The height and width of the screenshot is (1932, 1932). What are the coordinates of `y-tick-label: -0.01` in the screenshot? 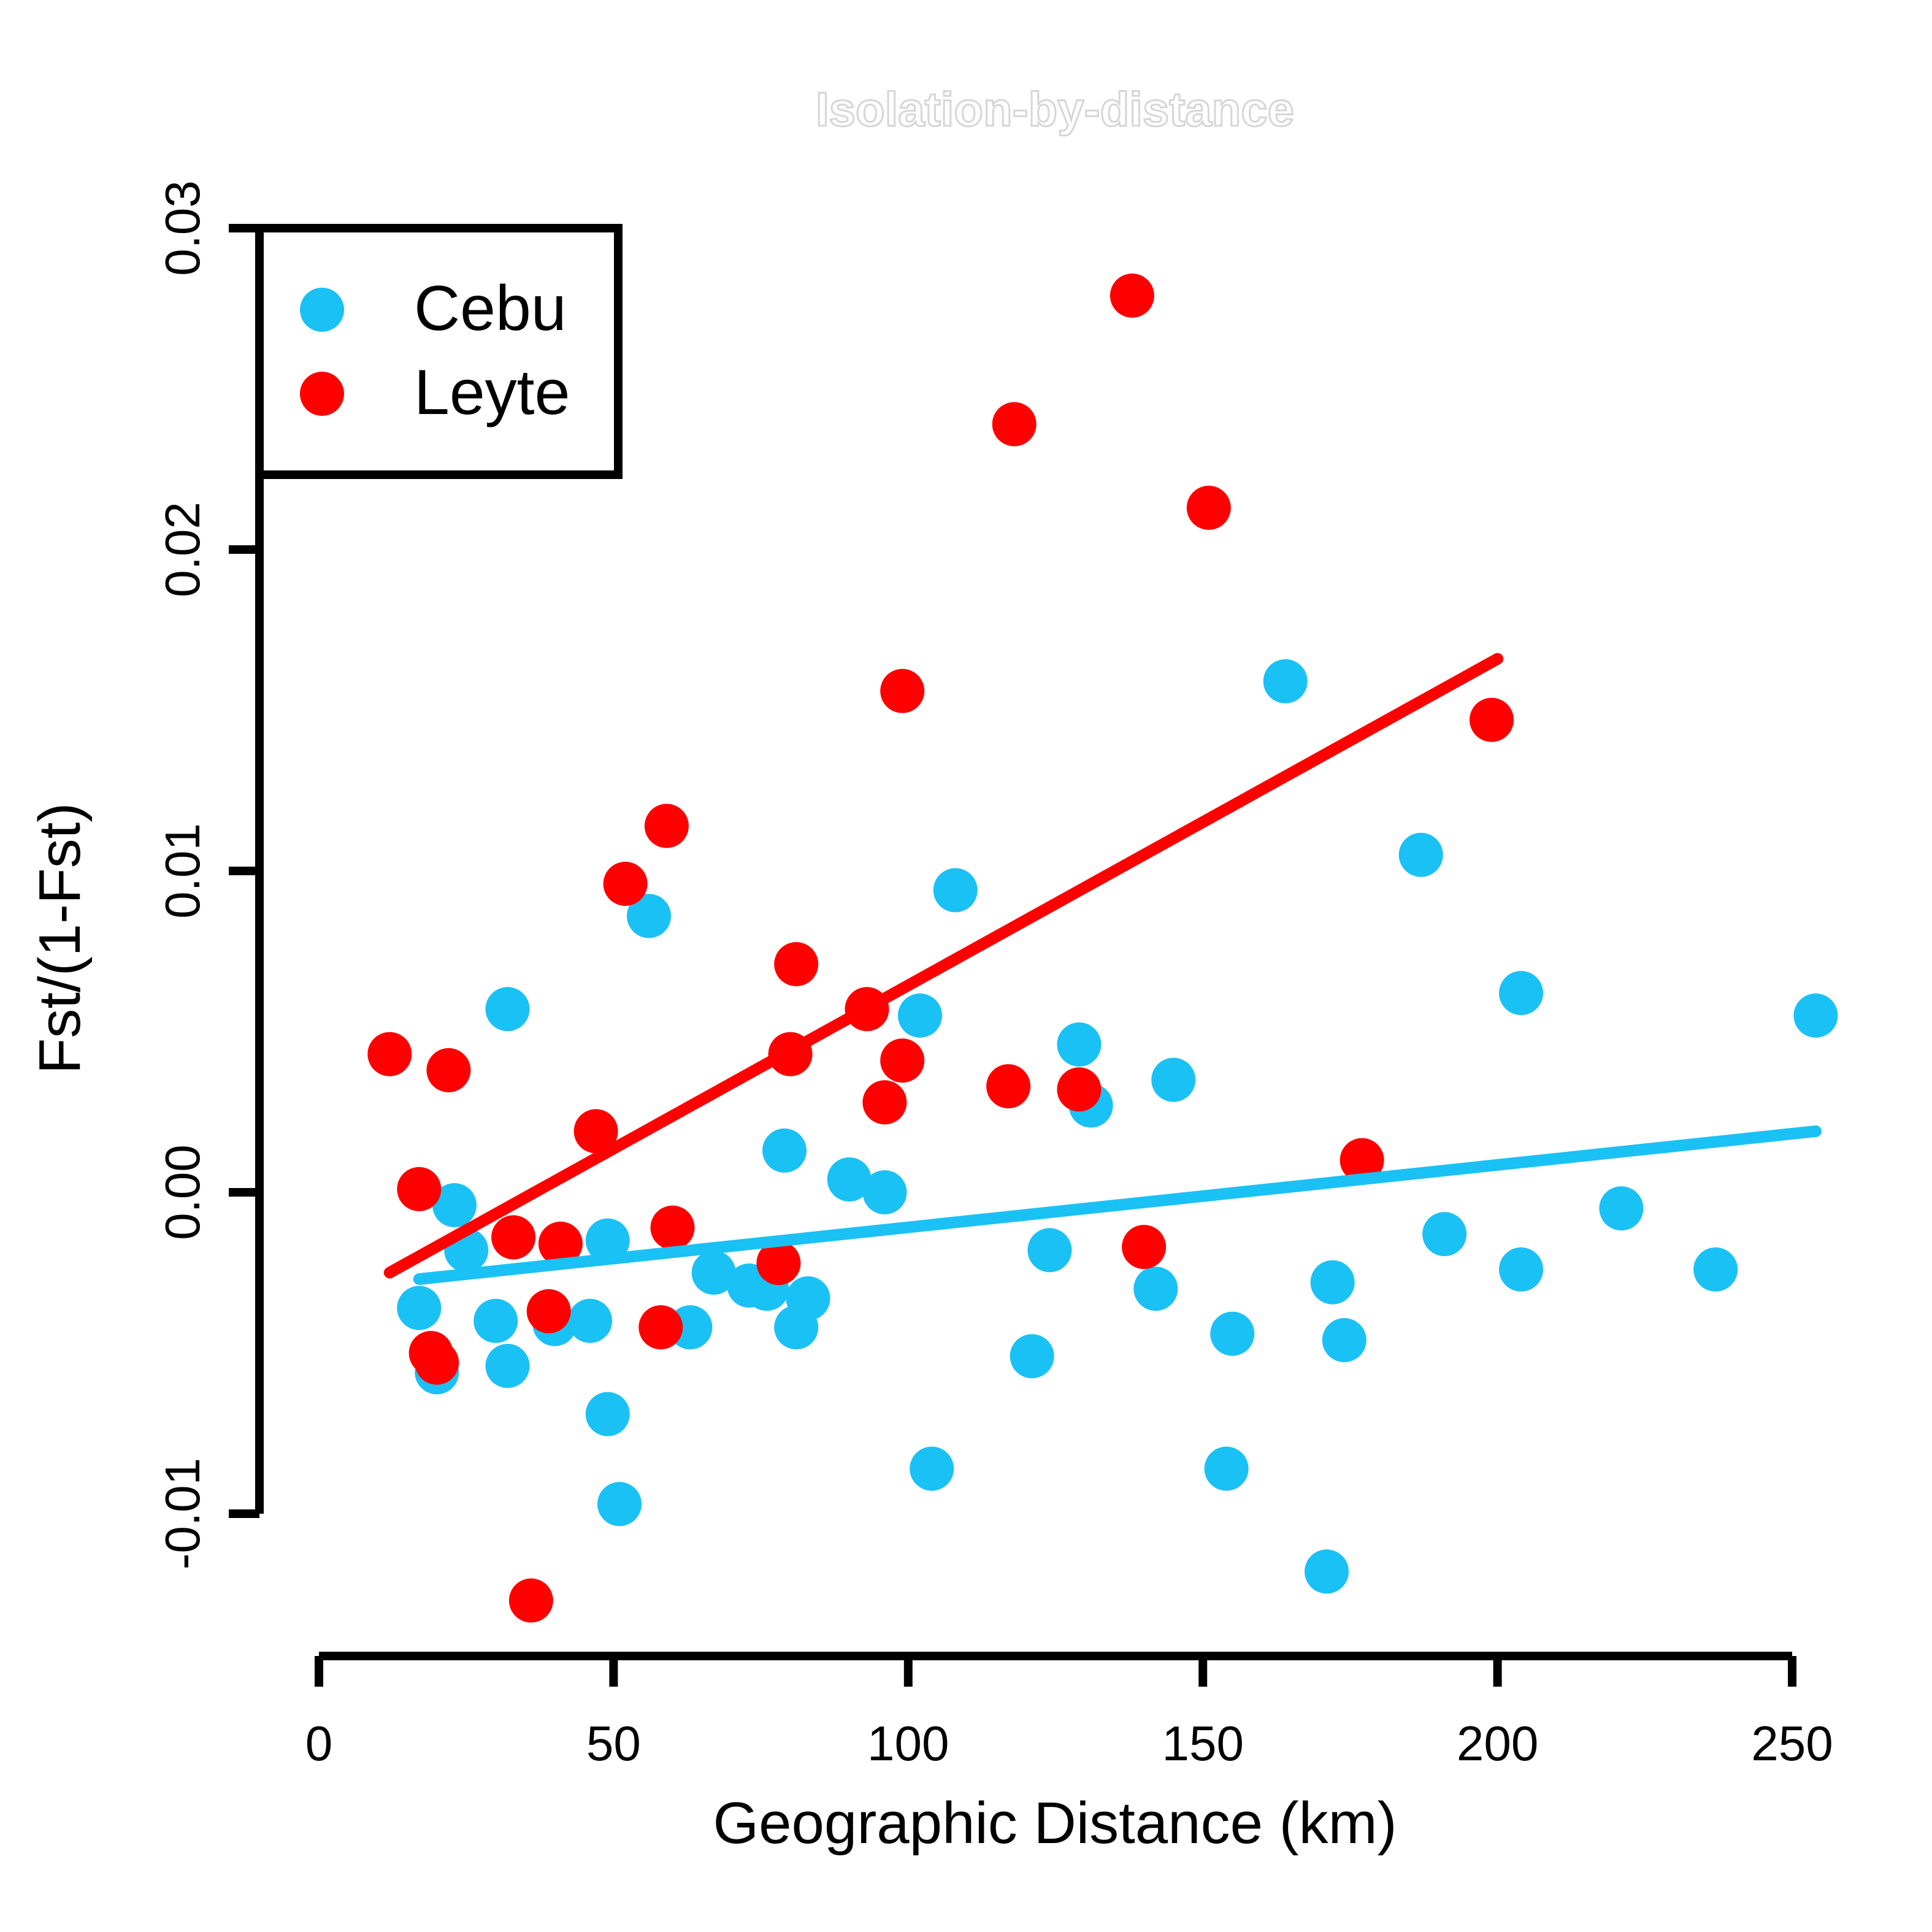 It's located at (182, 1514).